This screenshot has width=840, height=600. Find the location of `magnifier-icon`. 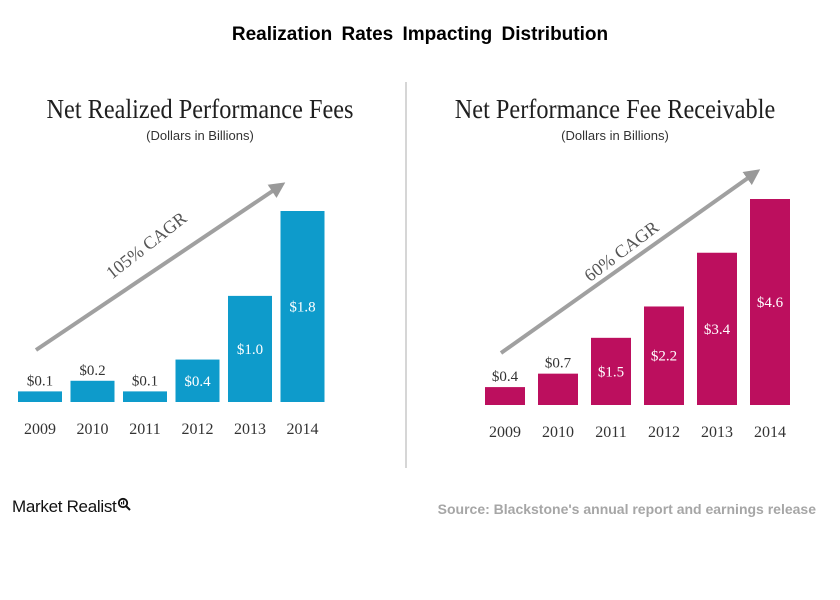

magnifier-icon is located at coordinates (125, 504).